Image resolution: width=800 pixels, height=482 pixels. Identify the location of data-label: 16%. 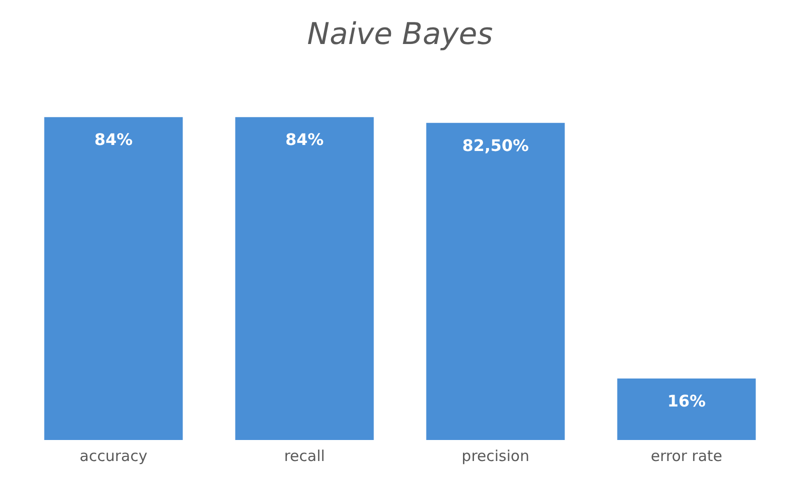
(686, 401).